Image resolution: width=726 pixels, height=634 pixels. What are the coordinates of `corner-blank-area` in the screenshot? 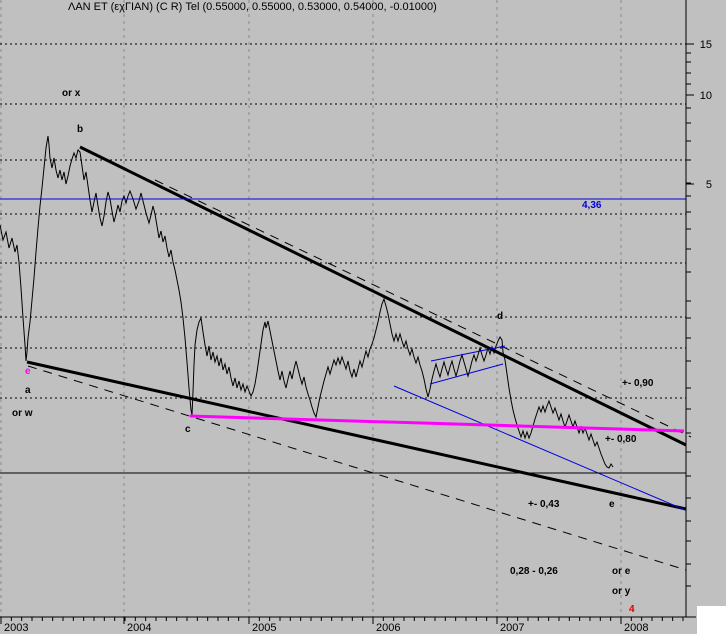 It's located at (711, 620).